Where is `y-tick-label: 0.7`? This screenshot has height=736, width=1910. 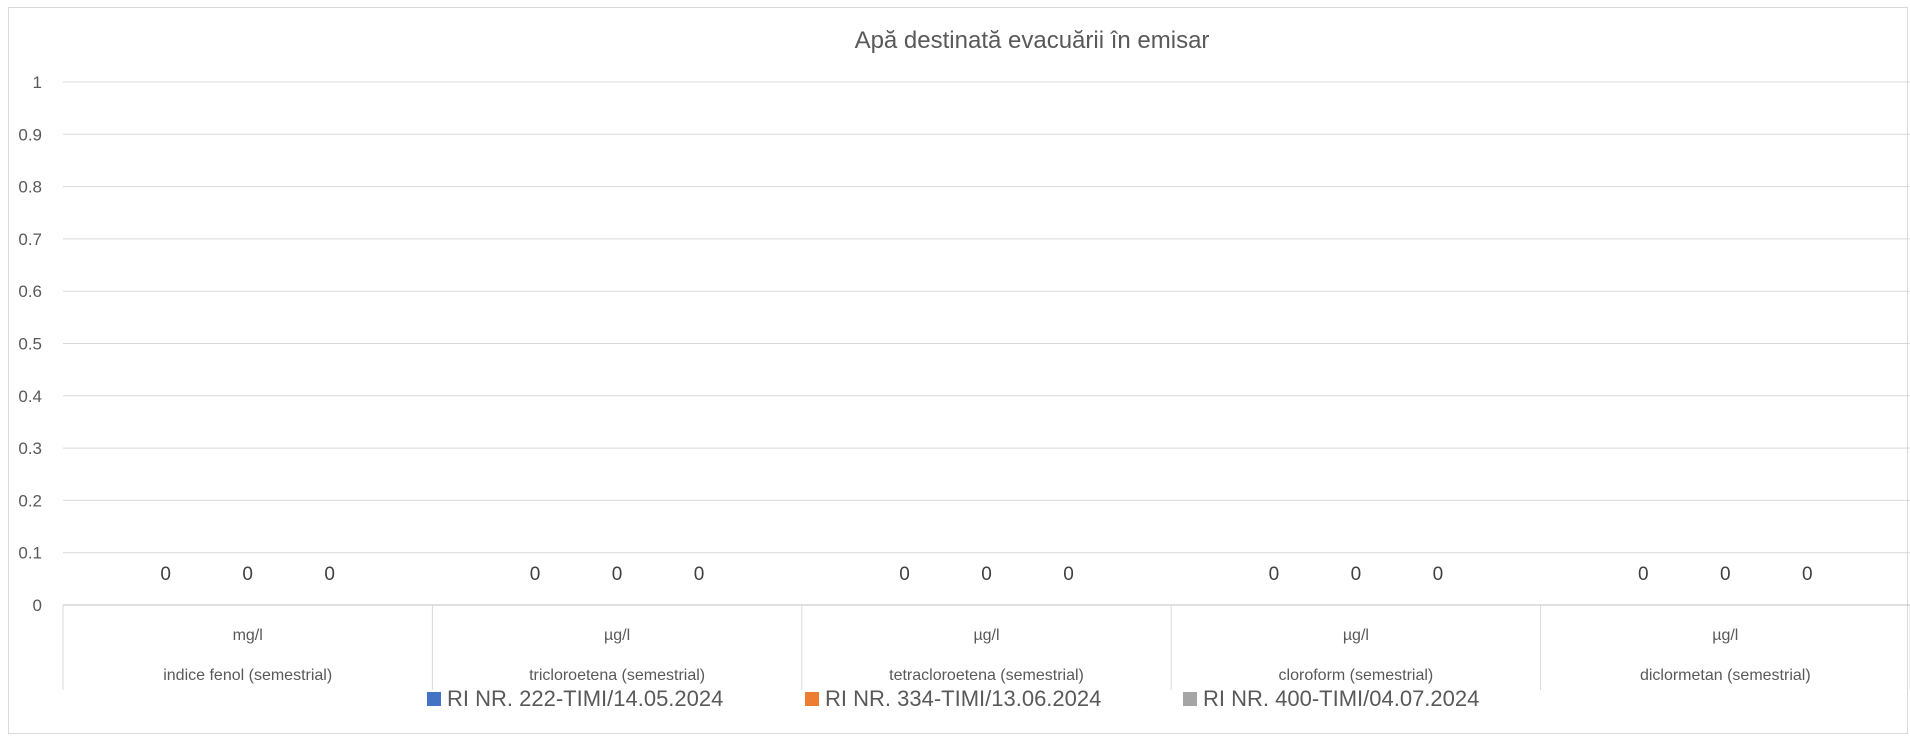
y-tick-label: 0.7 is located at coordinates (30, 239).